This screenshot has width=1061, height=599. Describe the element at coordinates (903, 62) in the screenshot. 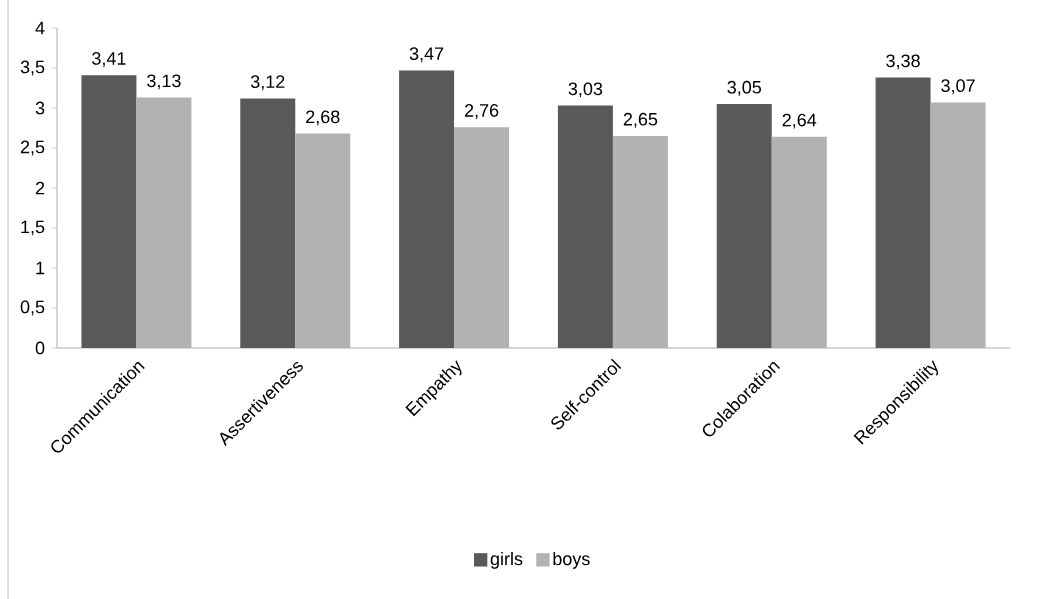

I see `data-label: 3,38` at that location.